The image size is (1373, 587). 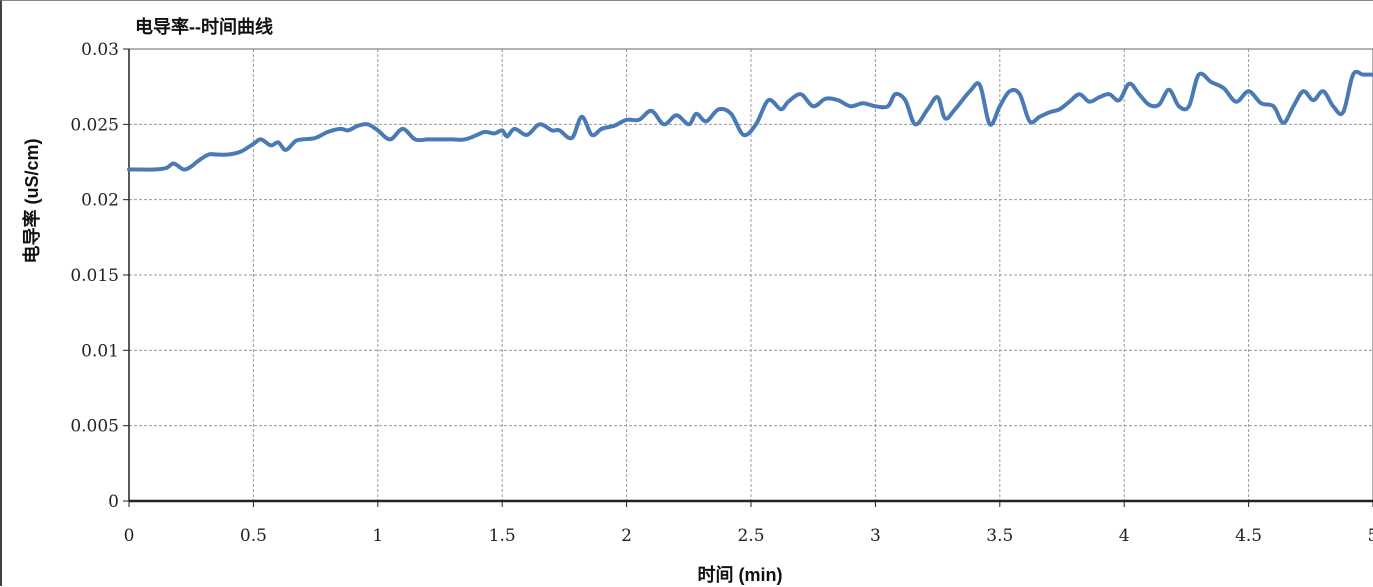 I want to click on y-tick-label: 0.015, so click(x=94, y=276).